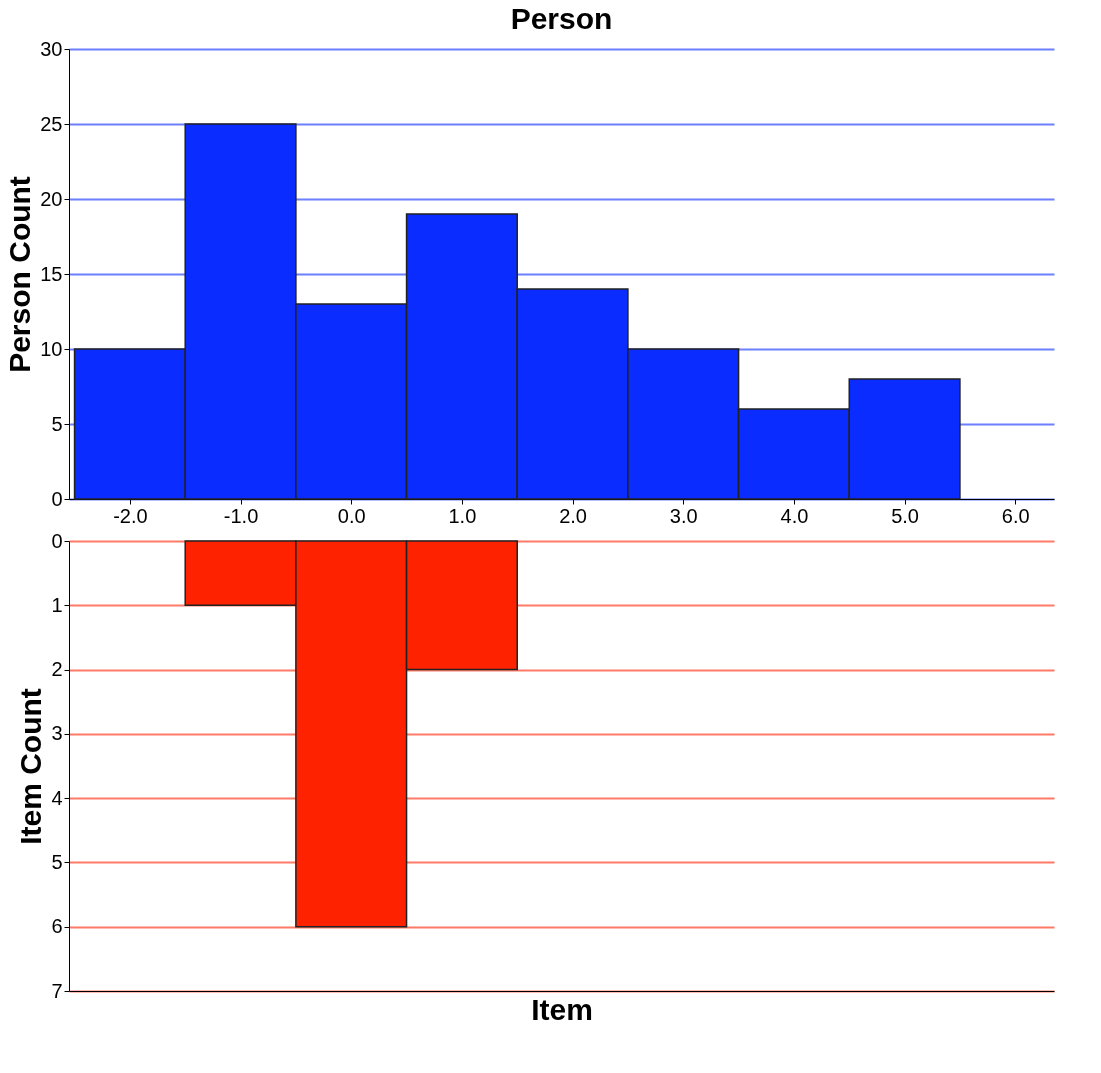 This screenshot has height=1073, width=1101. I want to click on x-tick-label: 4.0, so click(794, 515).